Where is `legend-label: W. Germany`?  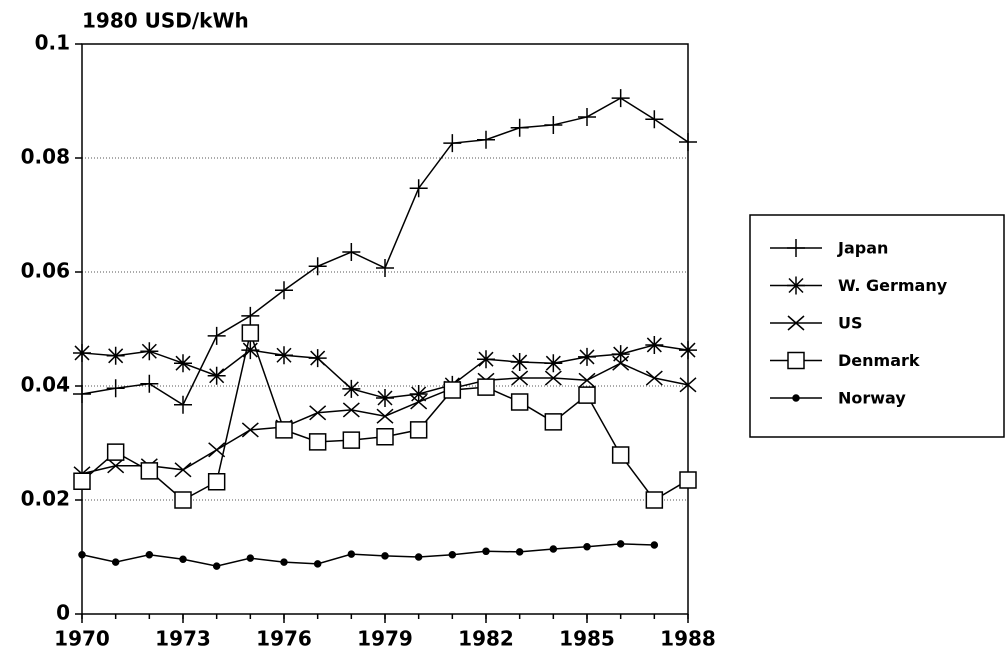 legend-label: W. Germany is located at coordinates (893, 285).